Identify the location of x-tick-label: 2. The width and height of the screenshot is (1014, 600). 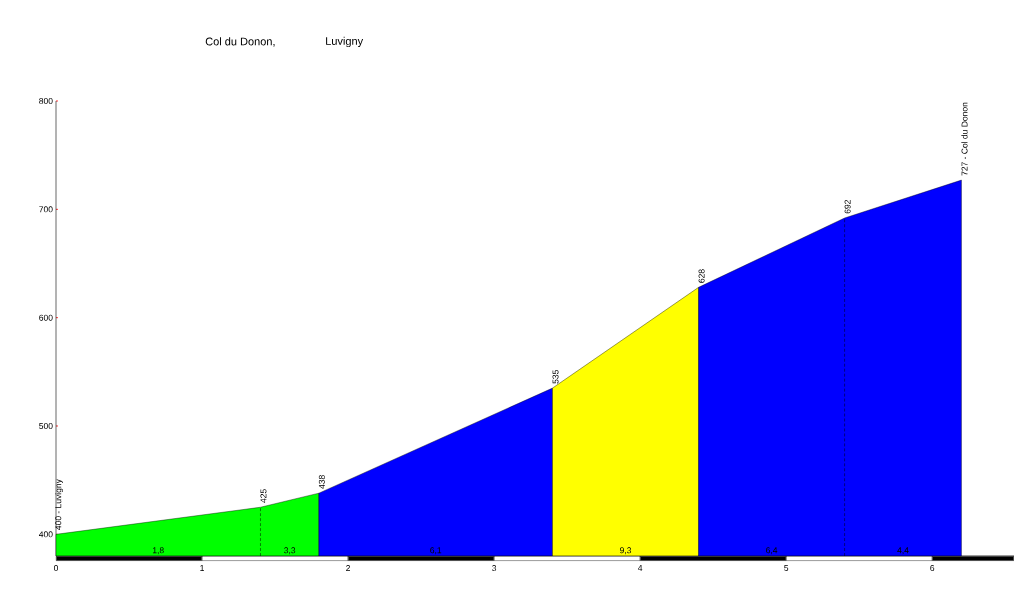
(348, 568).